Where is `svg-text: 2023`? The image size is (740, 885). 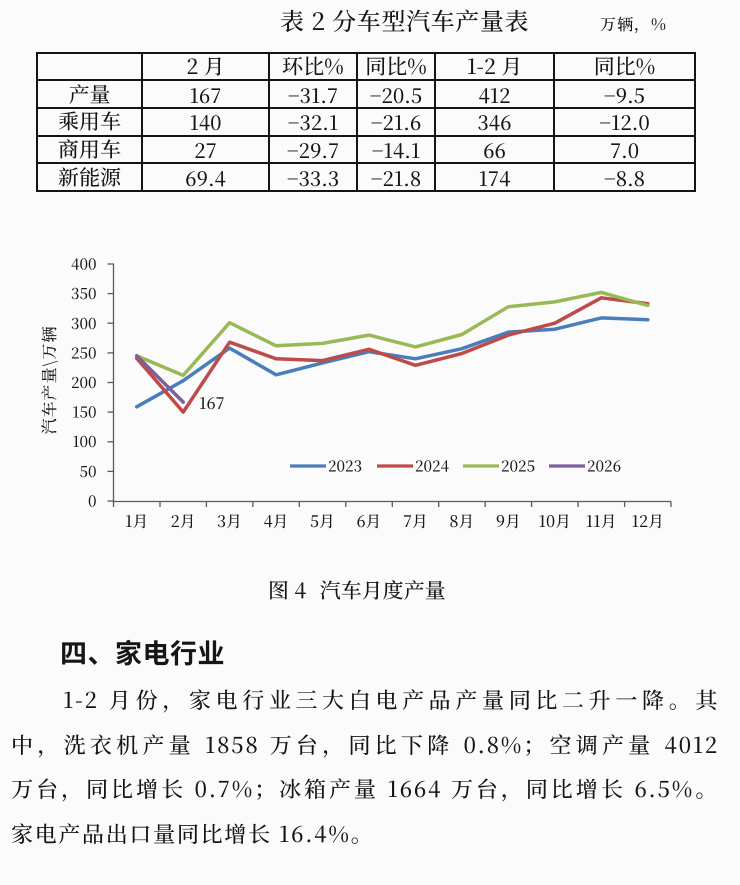 svg-text: 2023 is located at coordinates (345, 466).